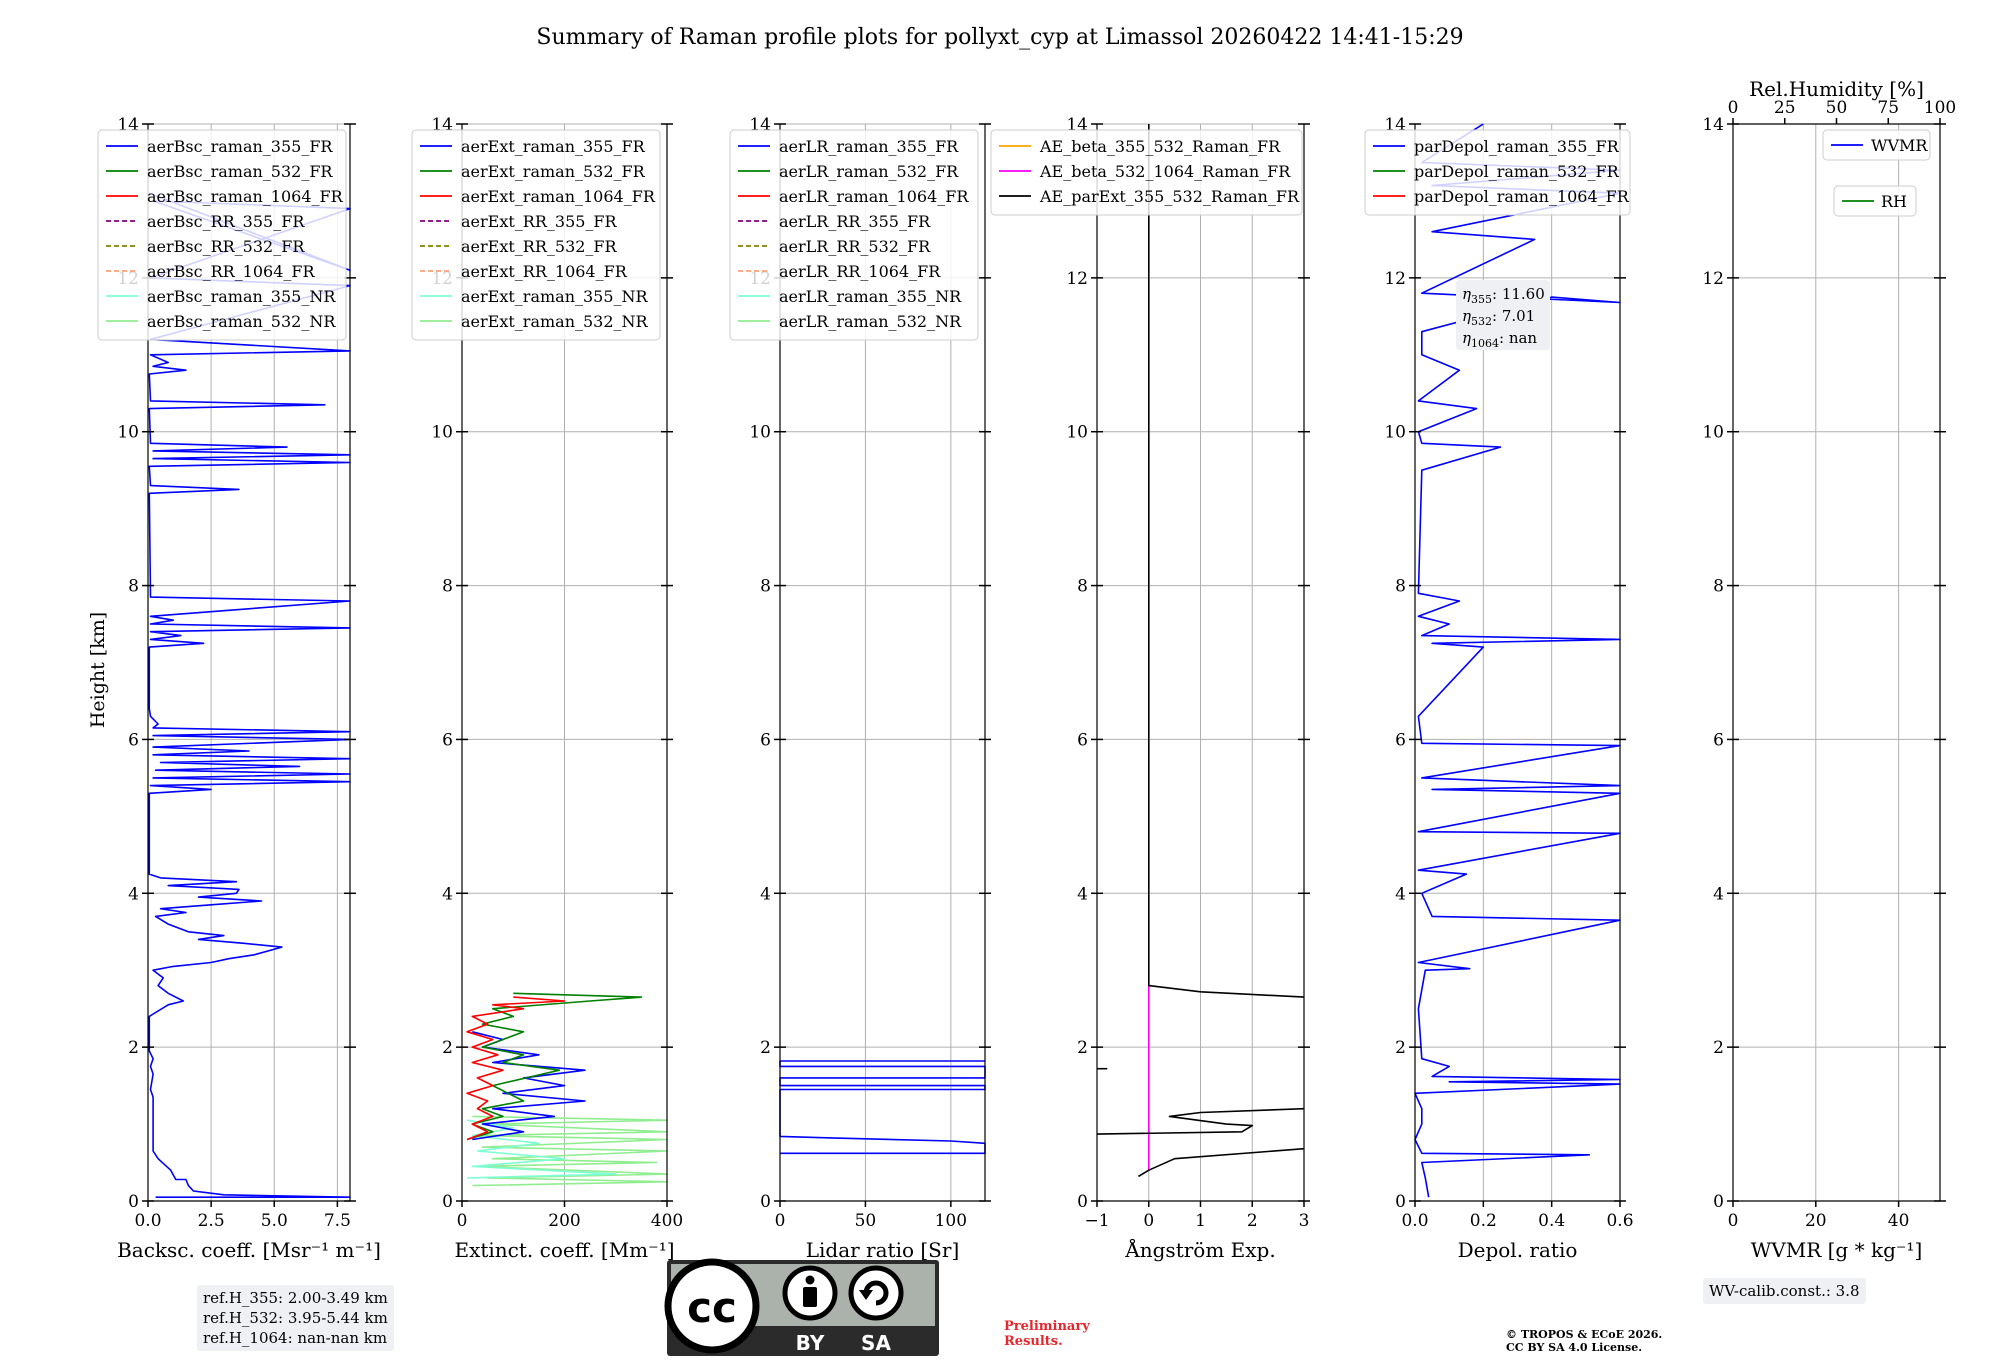 This screenshot has width=2000, height=1360. What do you see at coordinates (883, 1250) in the screenshot?
I see `x-axis-label: Lidar ratio [Sr]` at bounding box center [883, 1250].